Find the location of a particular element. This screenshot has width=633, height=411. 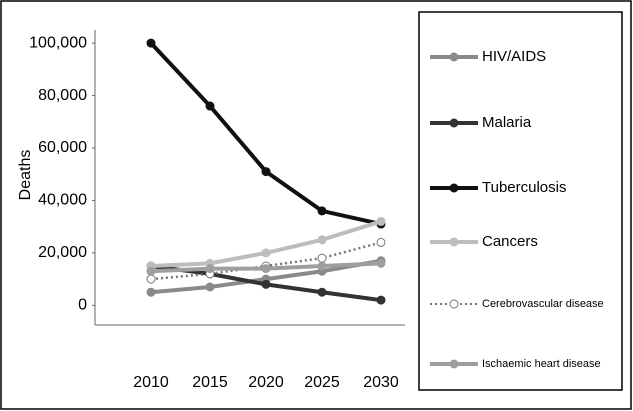

x-tick-label: 2015 is located at coordinates (210, 382).